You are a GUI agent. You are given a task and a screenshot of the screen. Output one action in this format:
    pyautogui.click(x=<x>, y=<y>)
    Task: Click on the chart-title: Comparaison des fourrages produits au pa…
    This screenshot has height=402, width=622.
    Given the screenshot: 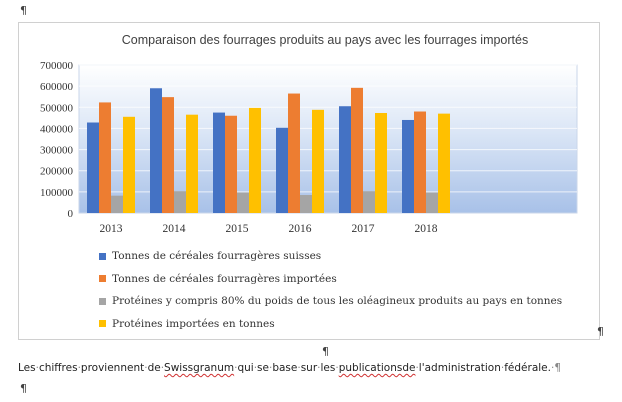 What is the action you would take?
    pyautogui.click(x=325, y=40)
    